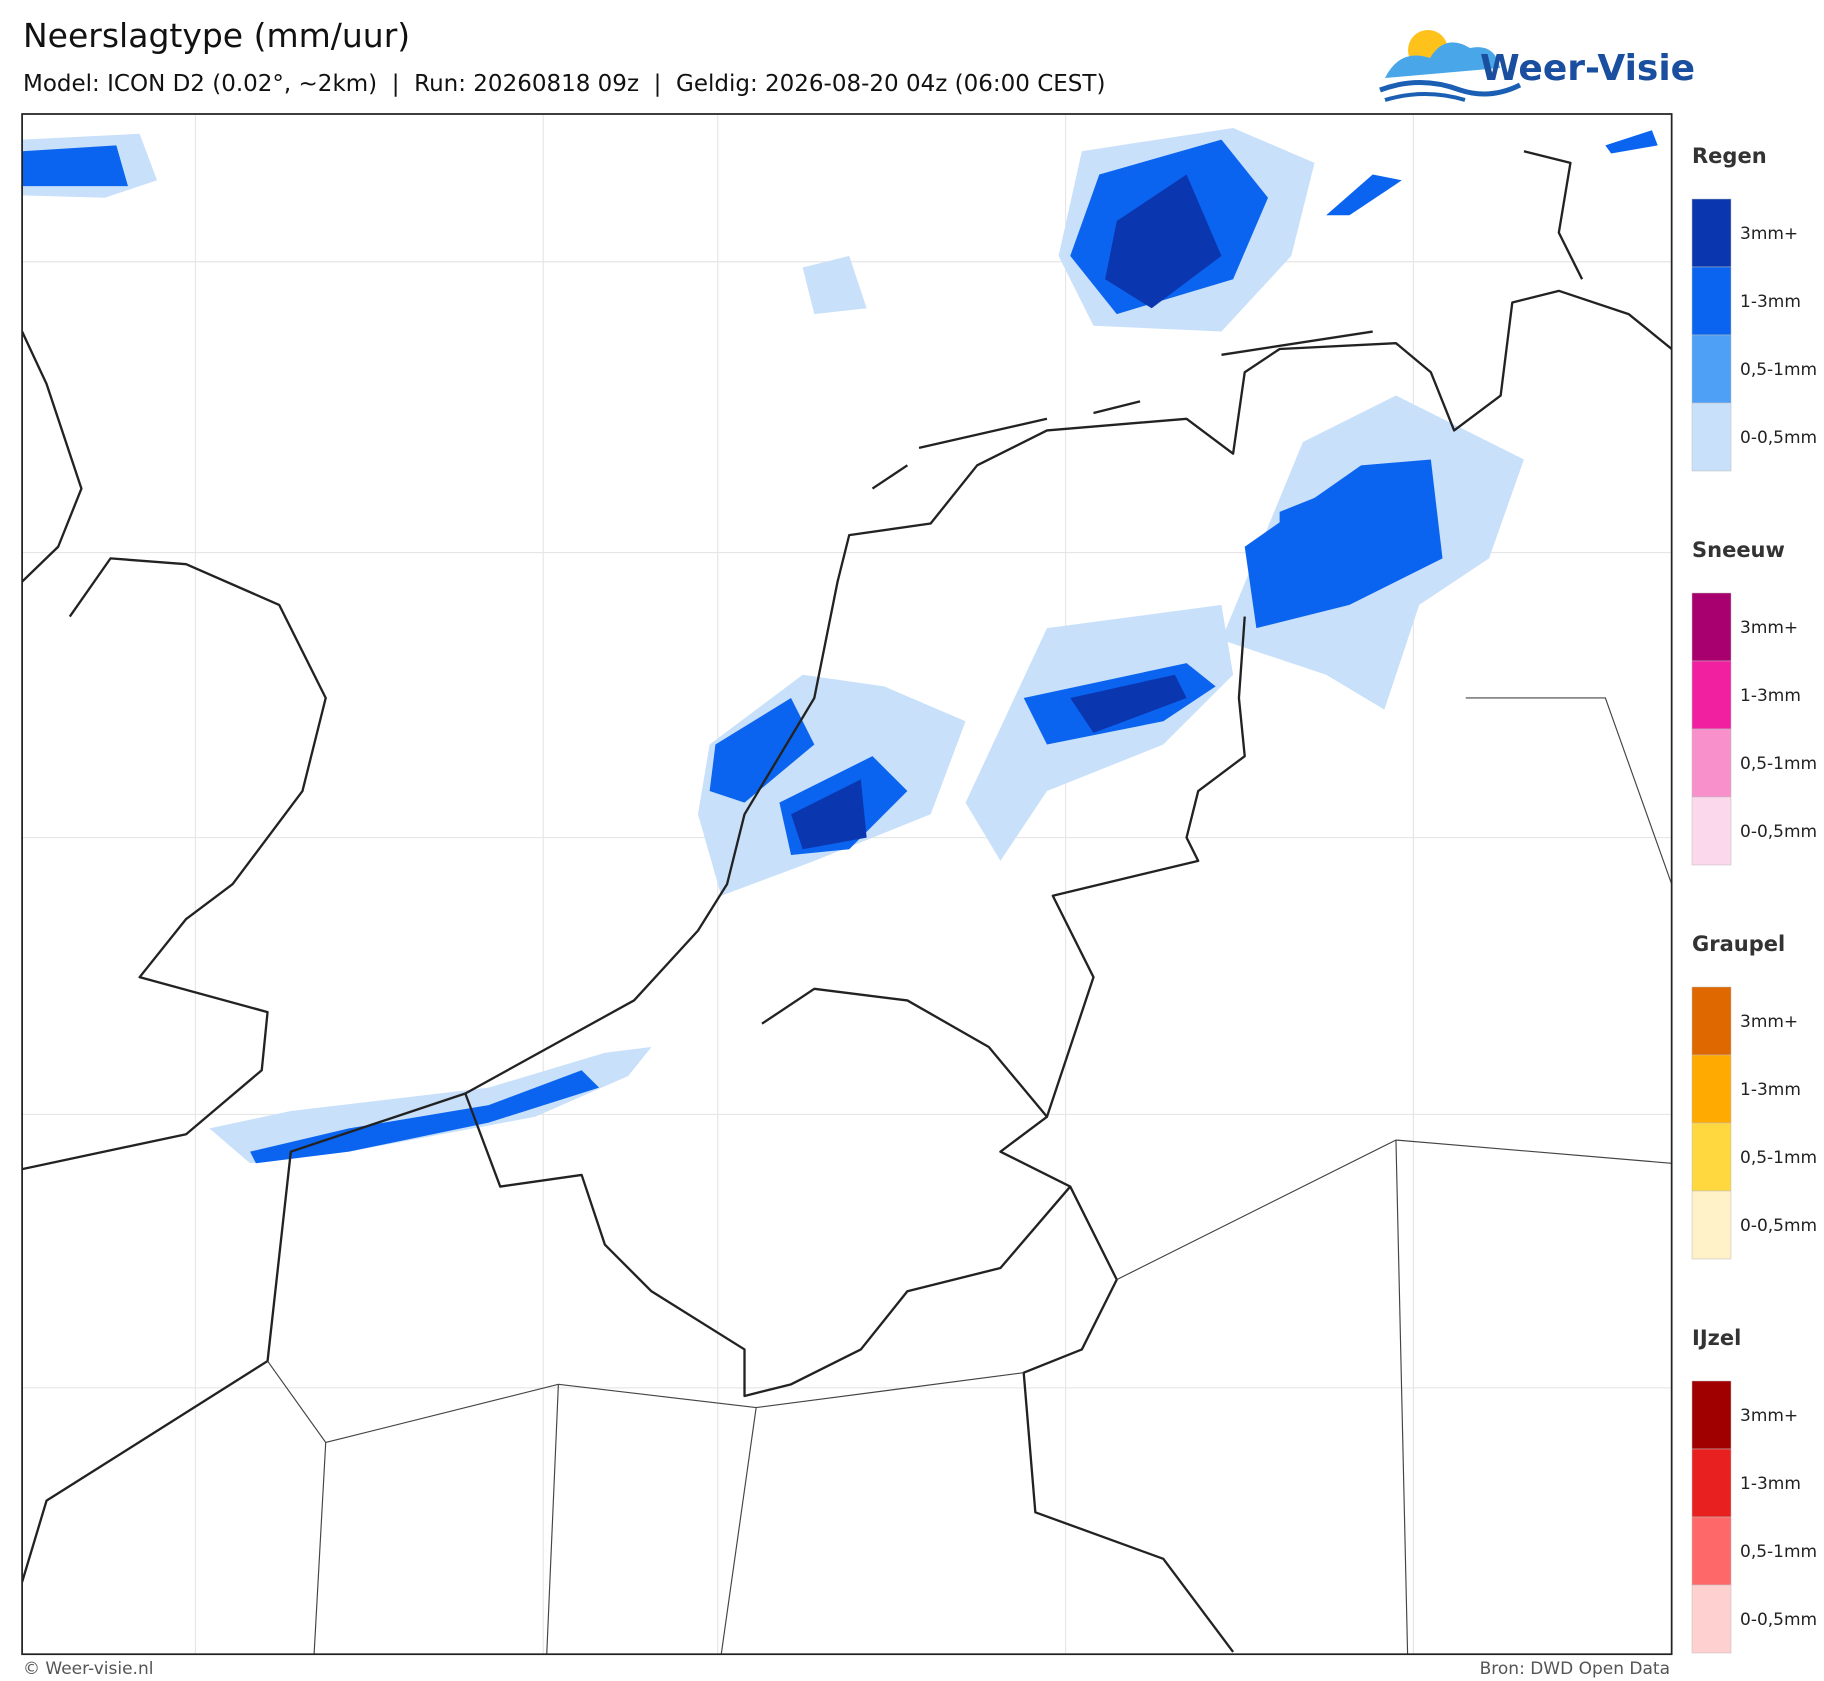 Image resolution: width=1824 pixels, height=1681 pixels. What do you see at coordinates (1738, 944) in the screenshot?
I see `legend-title: Graupel` at bounding box center [1738, 944].